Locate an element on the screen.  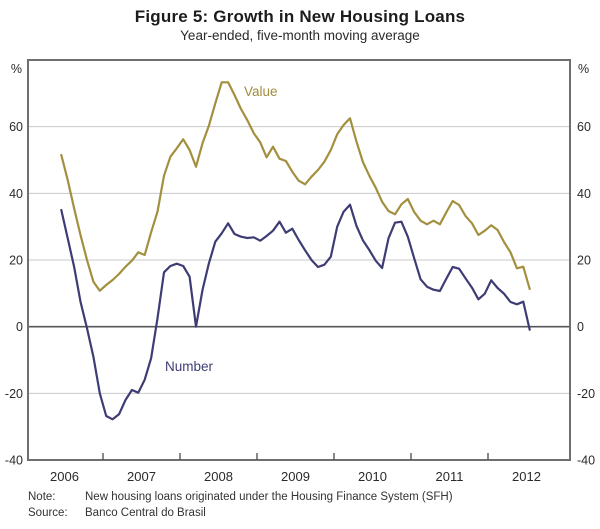
y-axis-unit-right: % is located at coordinates (584, 69).